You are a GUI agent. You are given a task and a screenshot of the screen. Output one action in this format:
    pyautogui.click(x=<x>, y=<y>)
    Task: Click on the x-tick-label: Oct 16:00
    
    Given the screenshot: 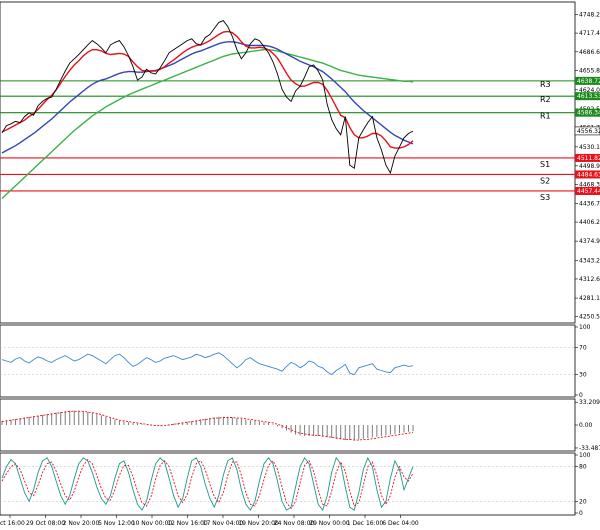 What is the action you would take?
    pyautogui.click(x=12, y=523)
    